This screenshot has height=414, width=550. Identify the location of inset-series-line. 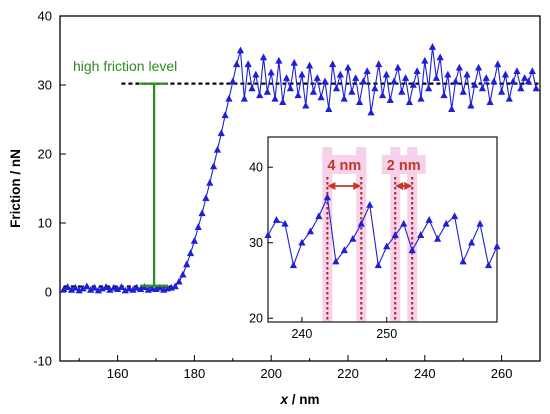
(382, 231).